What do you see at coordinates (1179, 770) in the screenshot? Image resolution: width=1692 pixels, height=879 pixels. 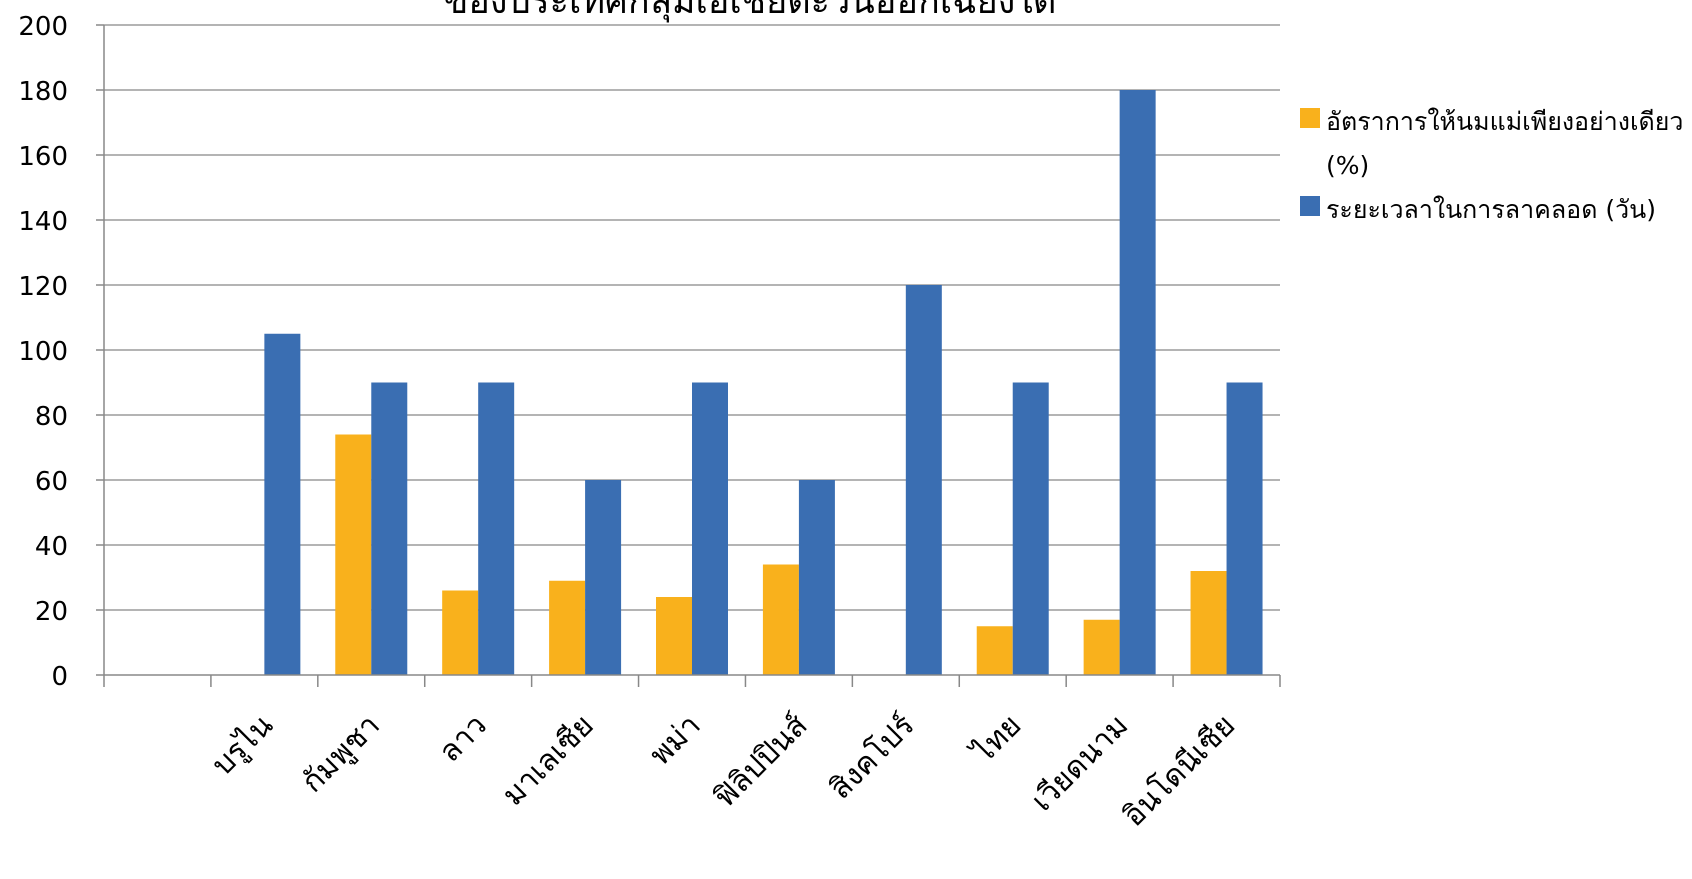 I see `x-tick-label: อินโดนีเซีย` at bounding box center [1179, 770].